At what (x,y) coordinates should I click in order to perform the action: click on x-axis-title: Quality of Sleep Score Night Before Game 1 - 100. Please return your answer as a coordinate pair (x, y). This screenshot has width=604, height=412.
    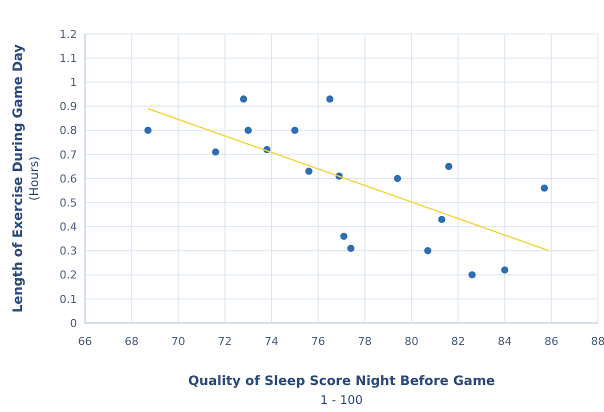
    Looking at the image, I should click on (342, 390).